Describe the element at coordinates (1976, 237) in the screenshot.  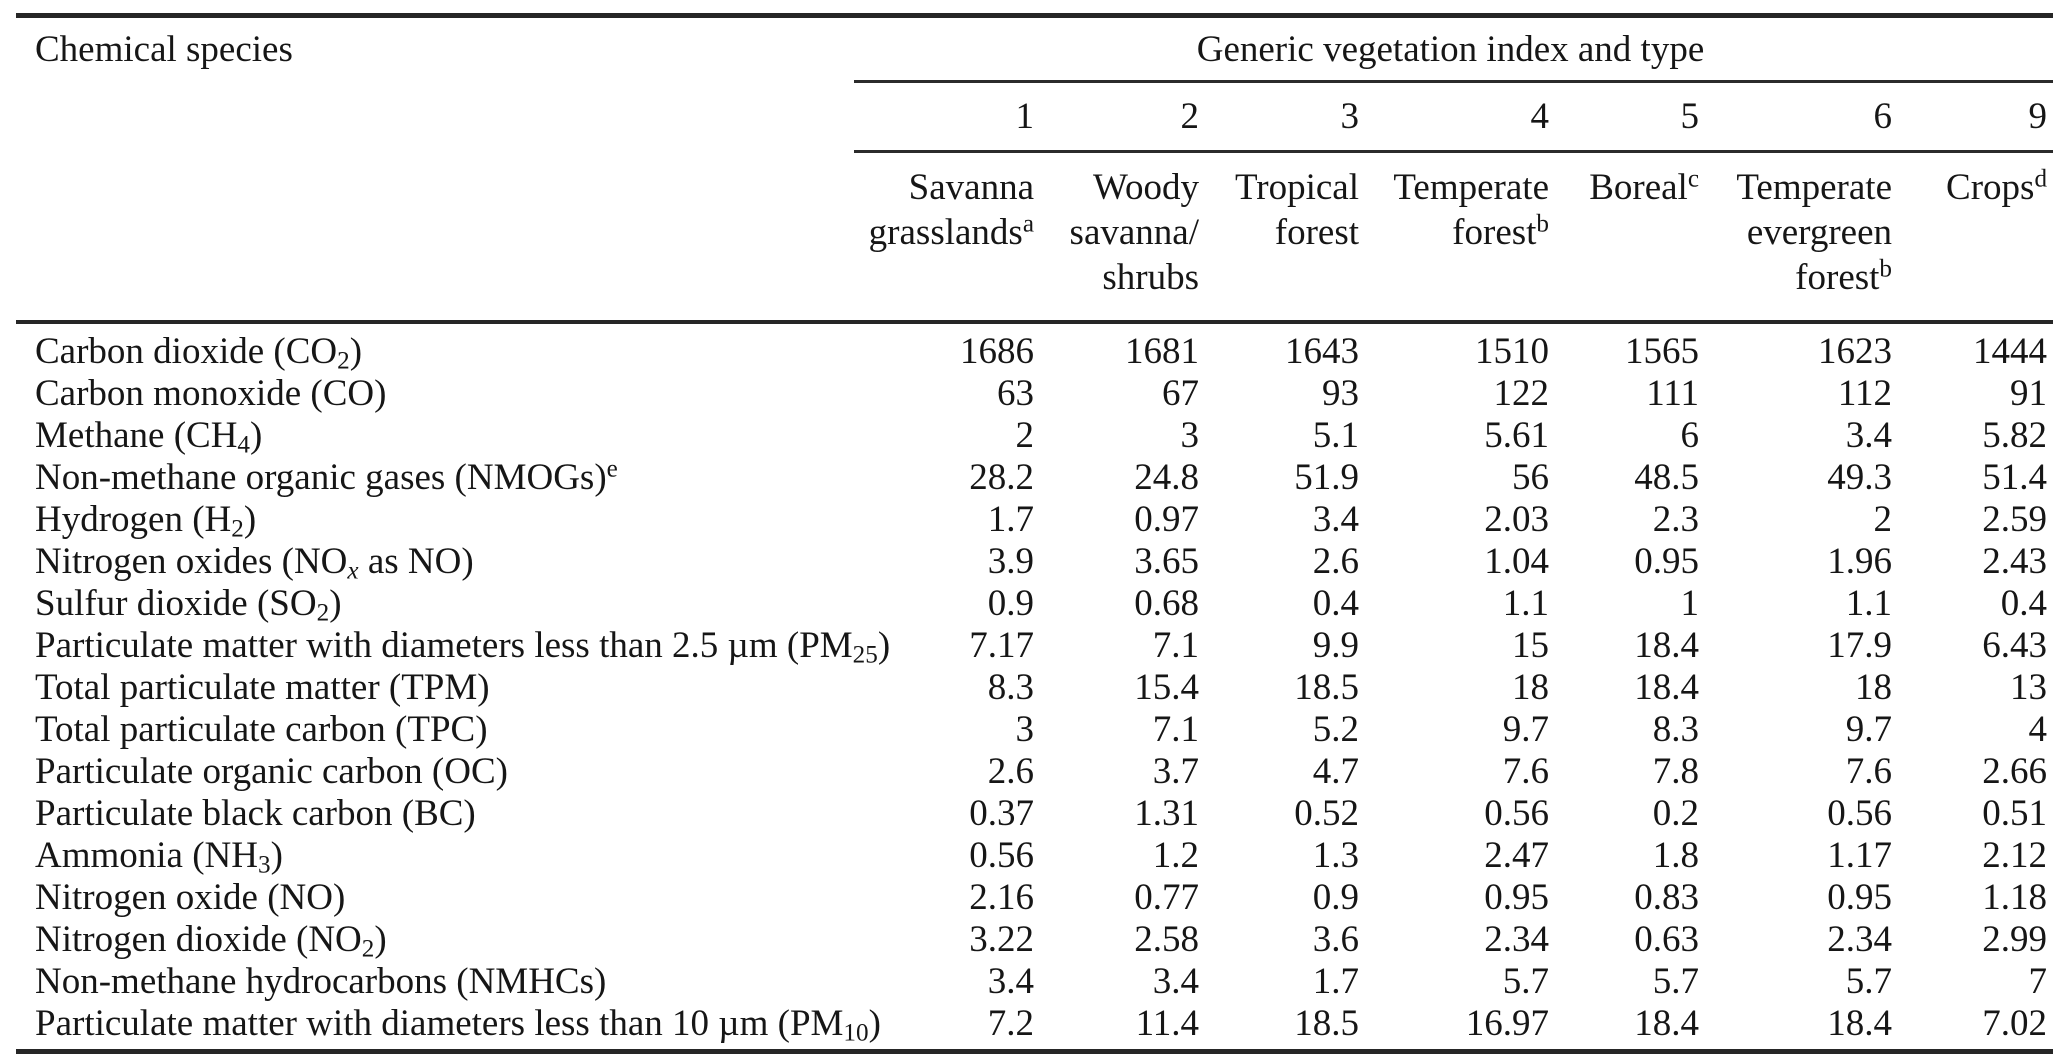
I see `vegetation-type-header-crops: Cropsd` at that location.